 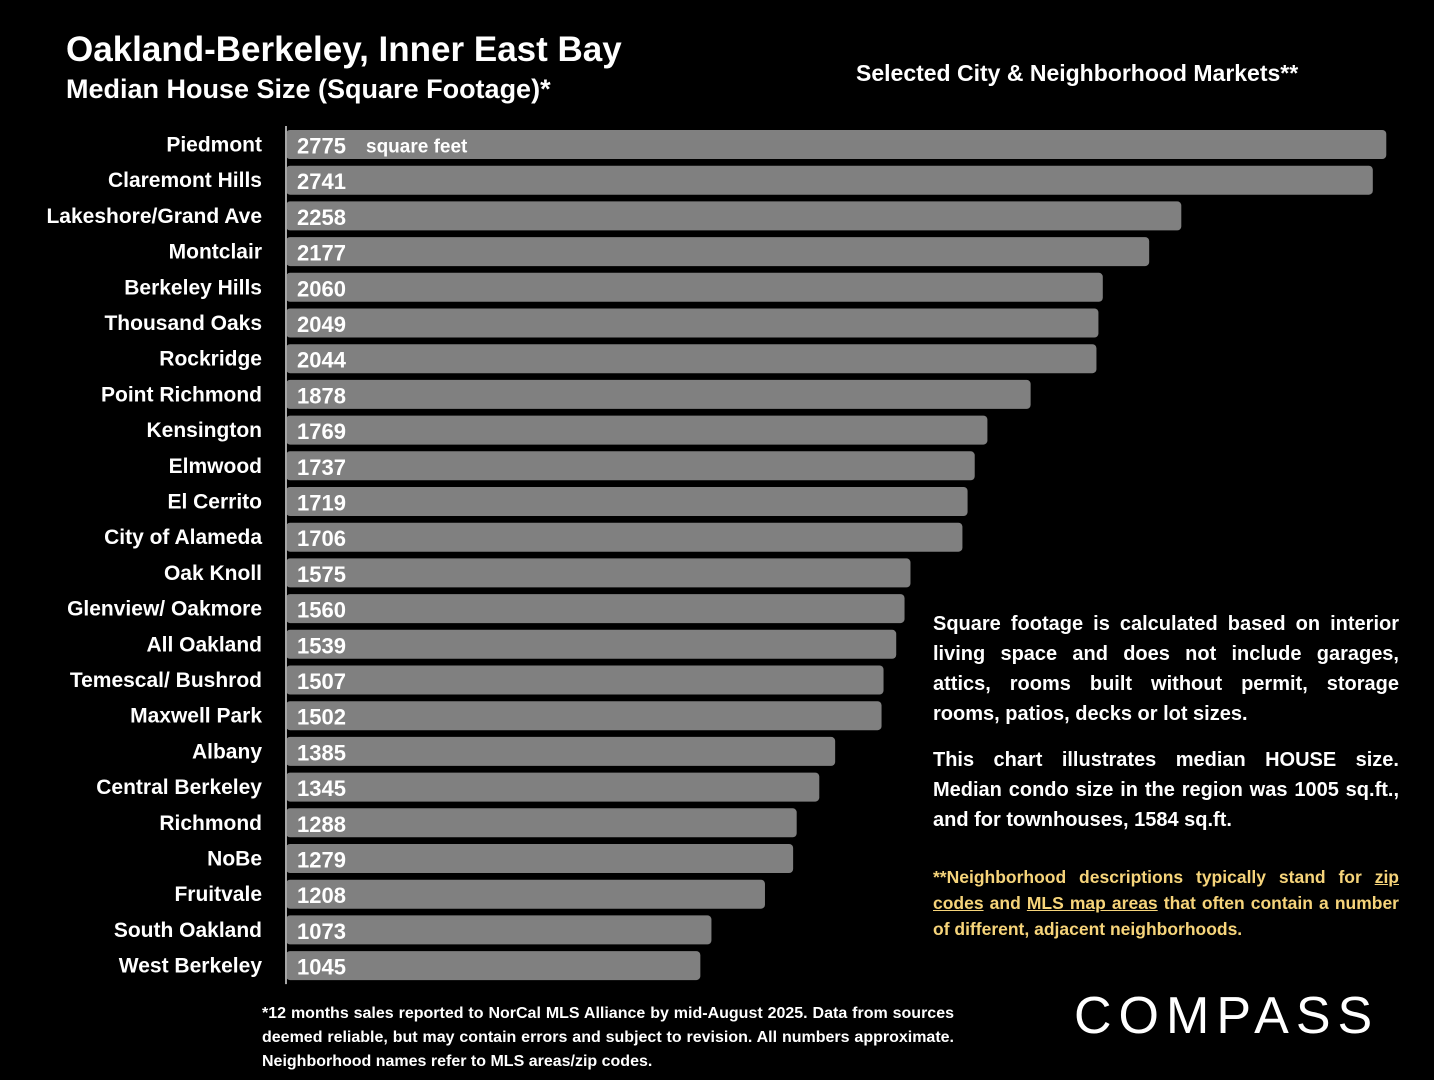 I want to click on category-label-20: NoBe, so click(x=234, y=859).